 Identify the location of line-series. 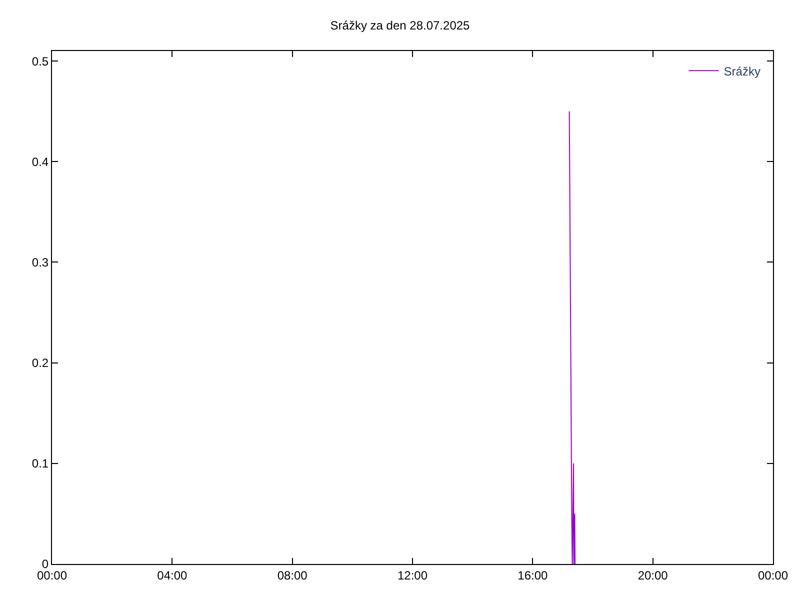
(572, 337).